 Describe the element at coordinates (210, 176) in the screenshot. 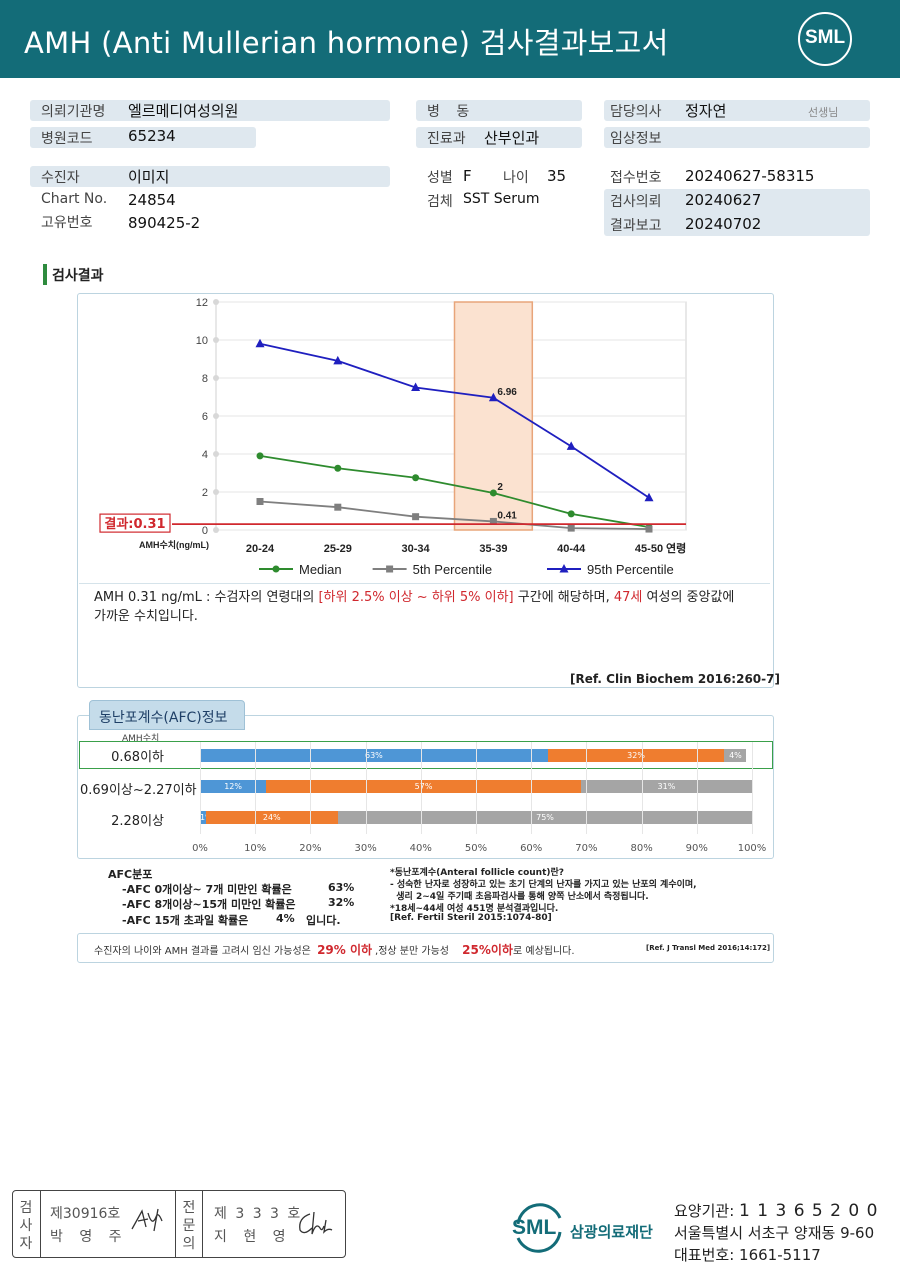

I see `patient-row` at that location.